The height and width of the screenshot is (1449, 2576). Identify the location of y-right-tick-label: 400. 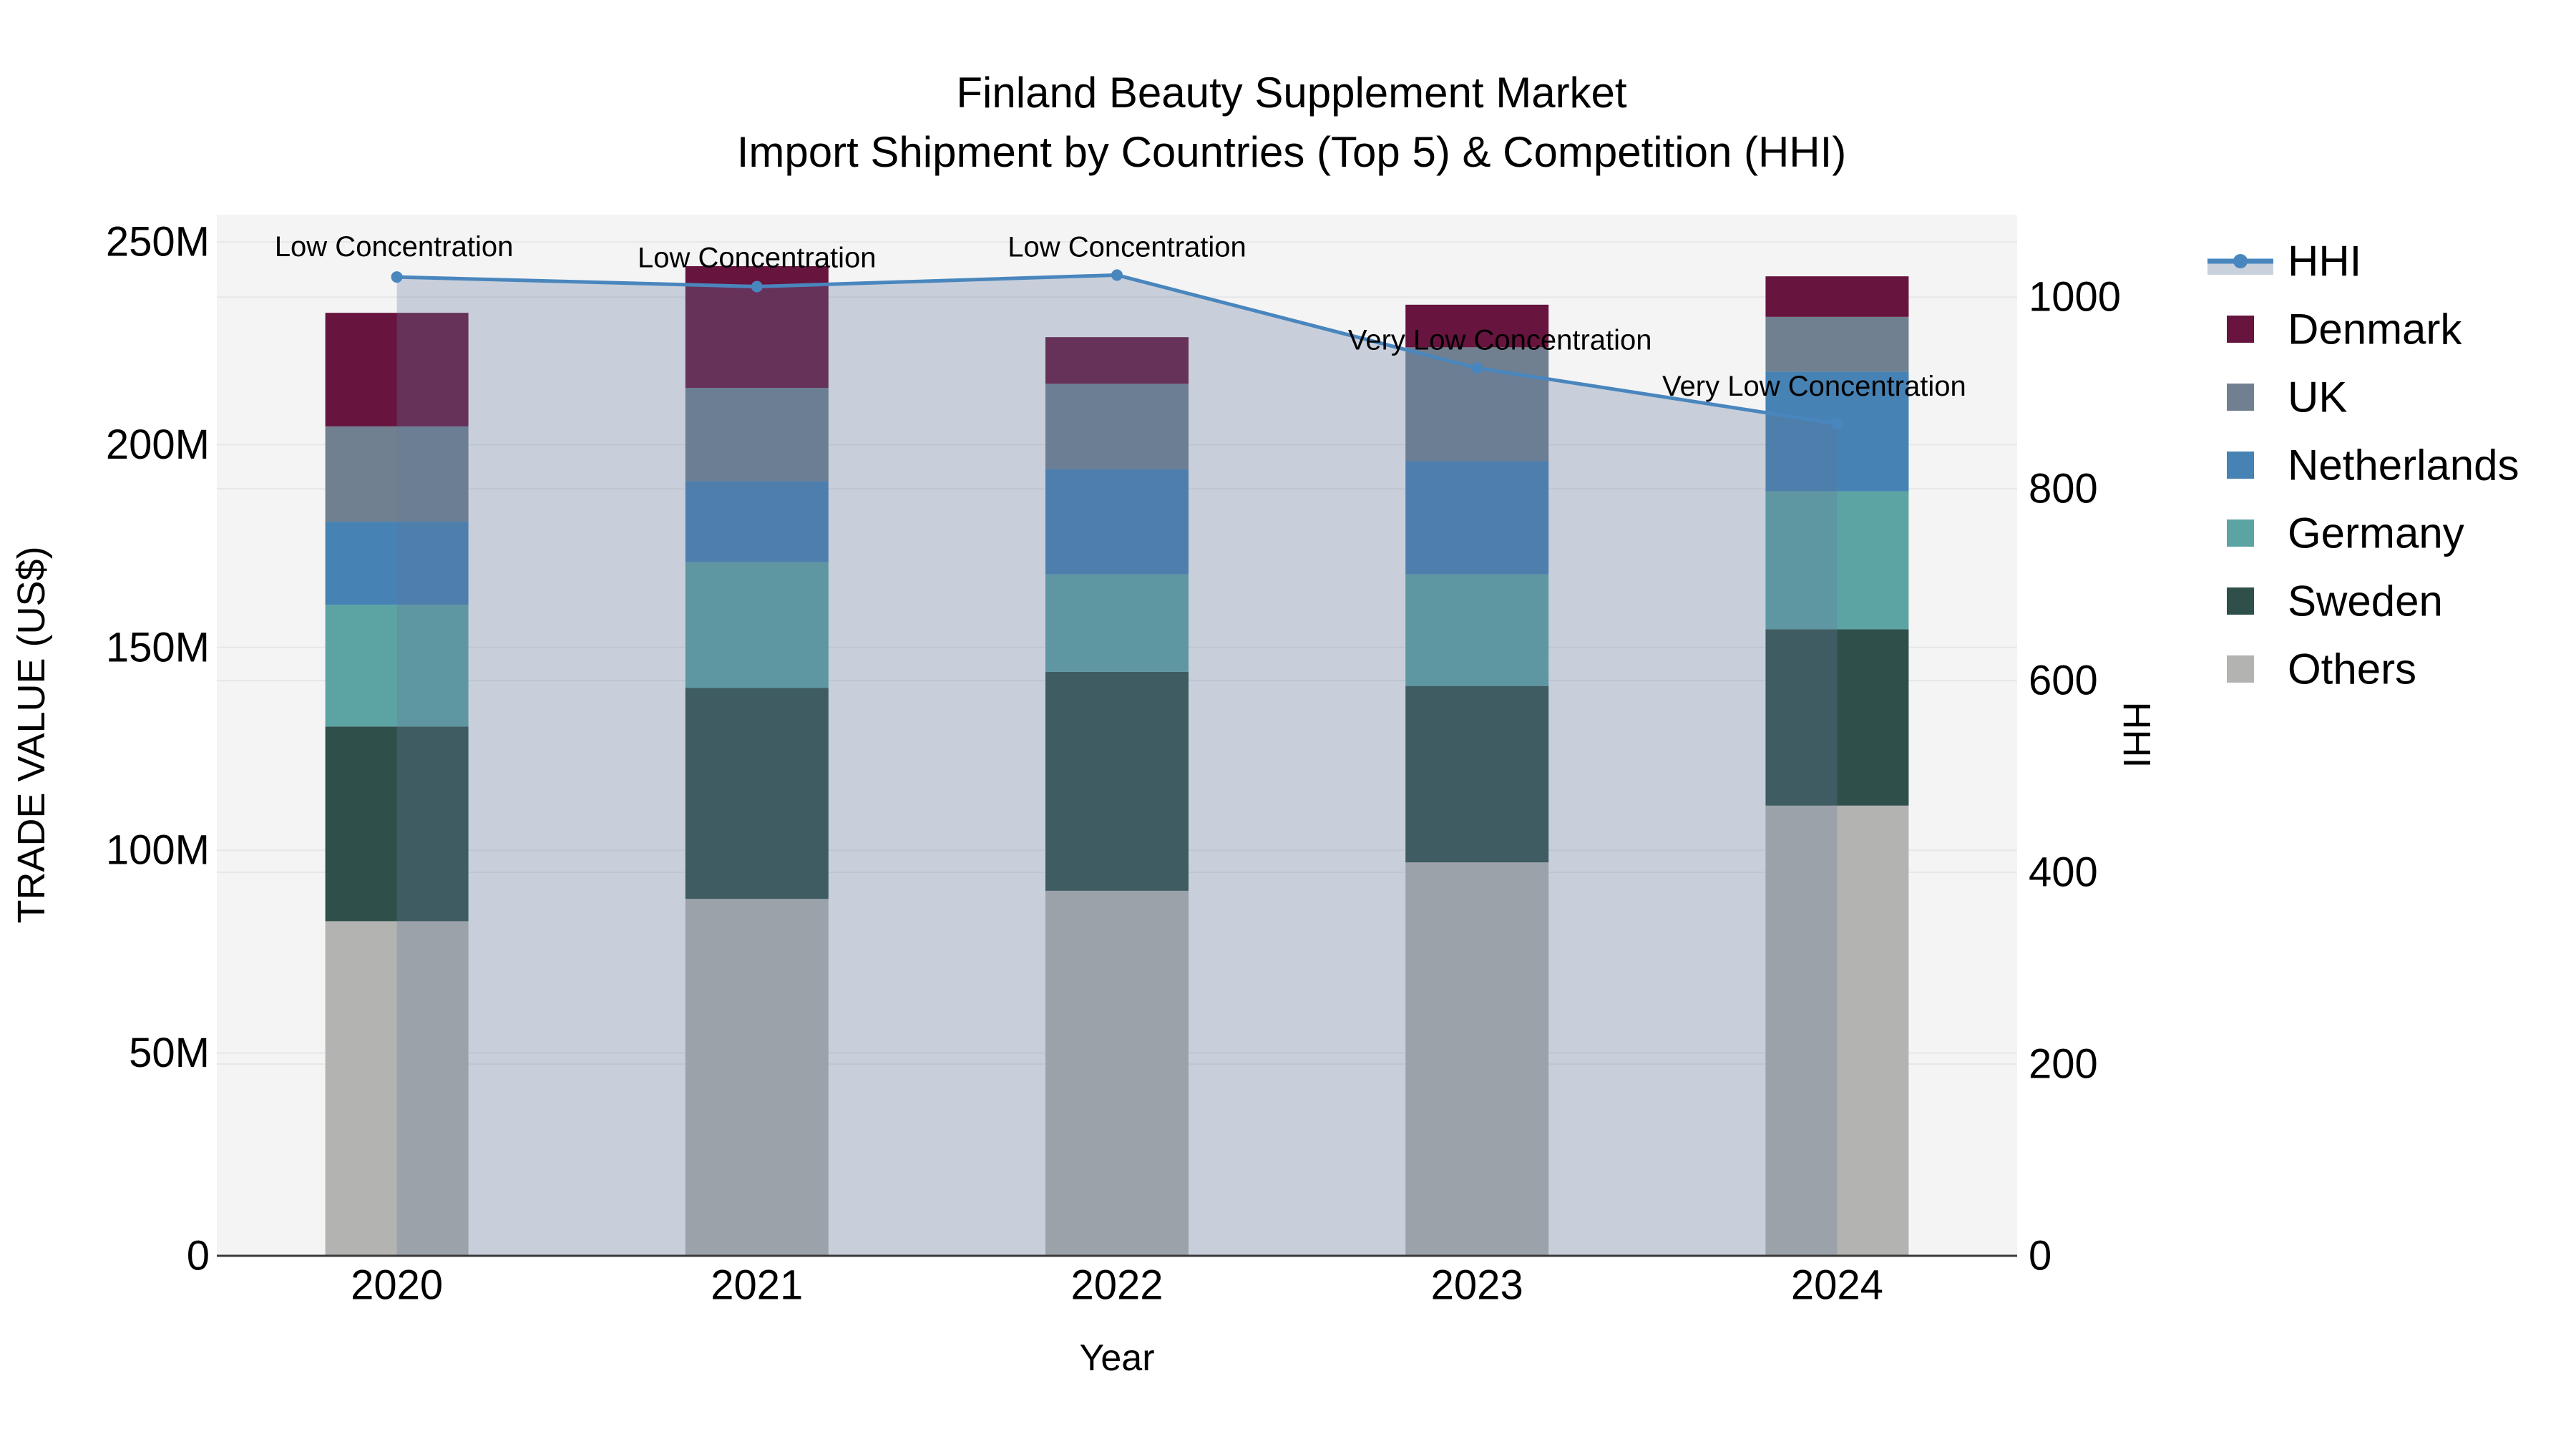
(2063, 872).